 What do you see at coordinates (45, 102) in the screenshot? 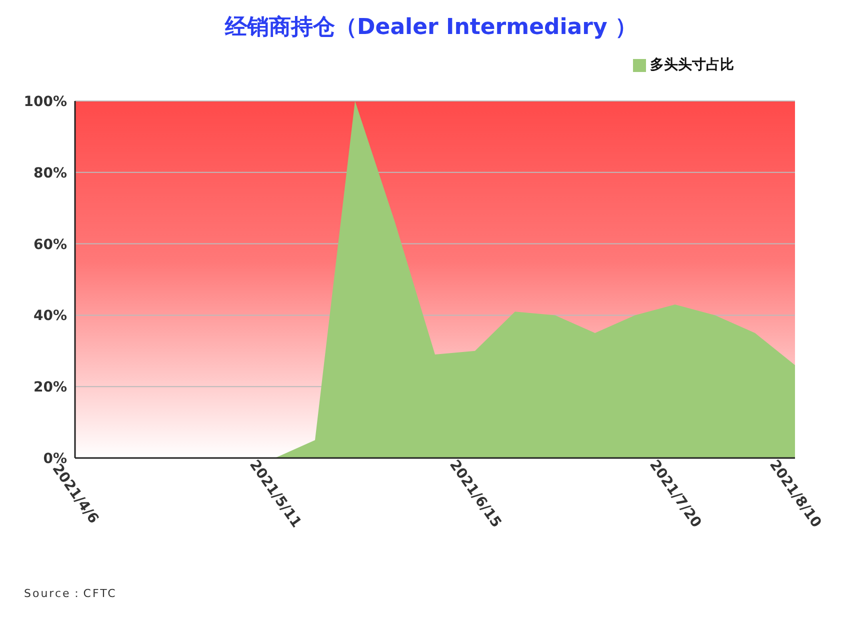
I see `y-tick-label: 100%` at bounding box center [45, 102].